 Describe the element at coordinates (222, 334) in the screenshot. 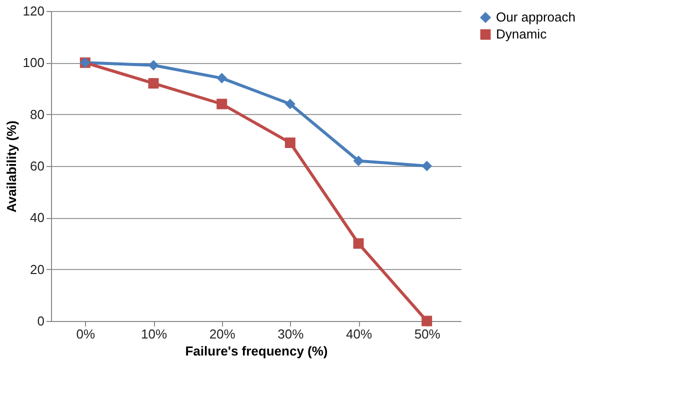

I see `x-tick-label: 20%` at that location.